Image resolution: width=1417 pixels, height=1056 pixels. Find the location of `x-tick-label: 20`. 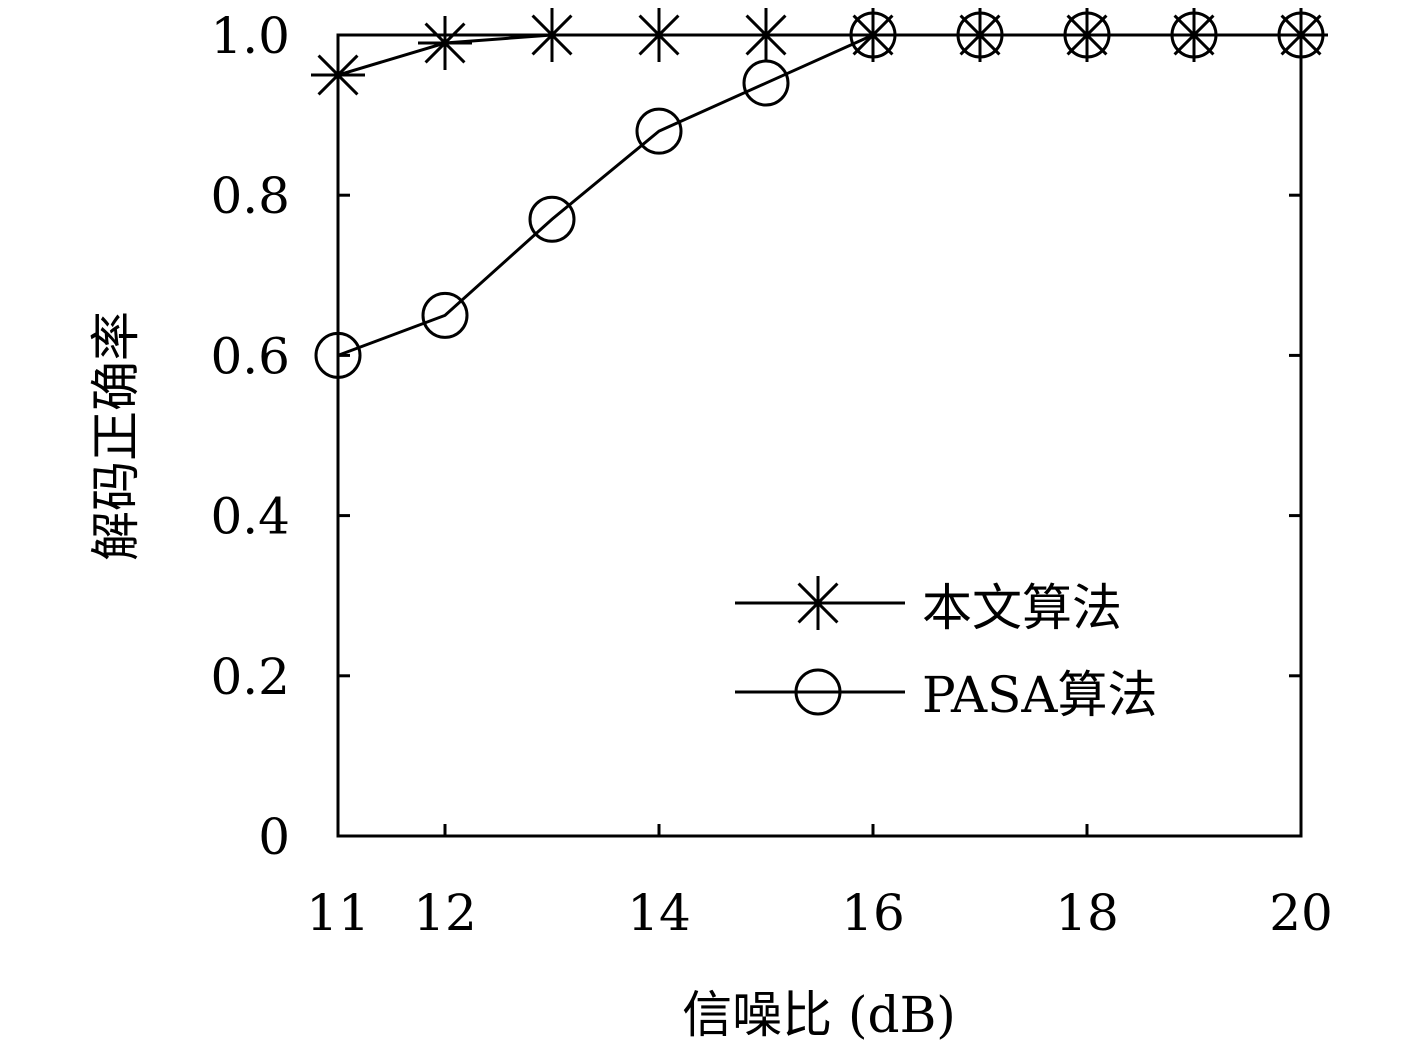

x-tick-label: 20 is located at coordinates (1301, 913).